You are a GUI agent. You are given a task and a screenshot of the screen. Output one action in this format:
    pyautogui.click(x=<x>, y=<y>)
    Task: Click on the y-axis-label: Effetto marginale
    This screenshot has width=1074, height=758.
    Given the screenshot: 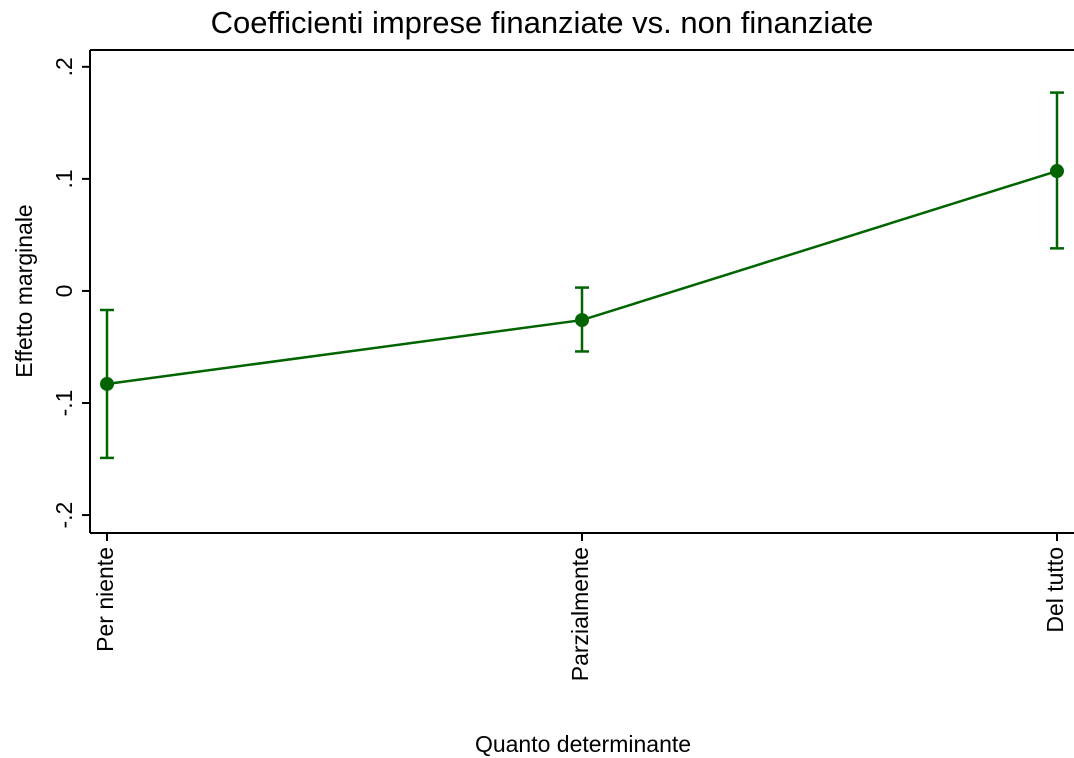 What is the action you would take?
    pyautogui.click(x=24, y=290)
    